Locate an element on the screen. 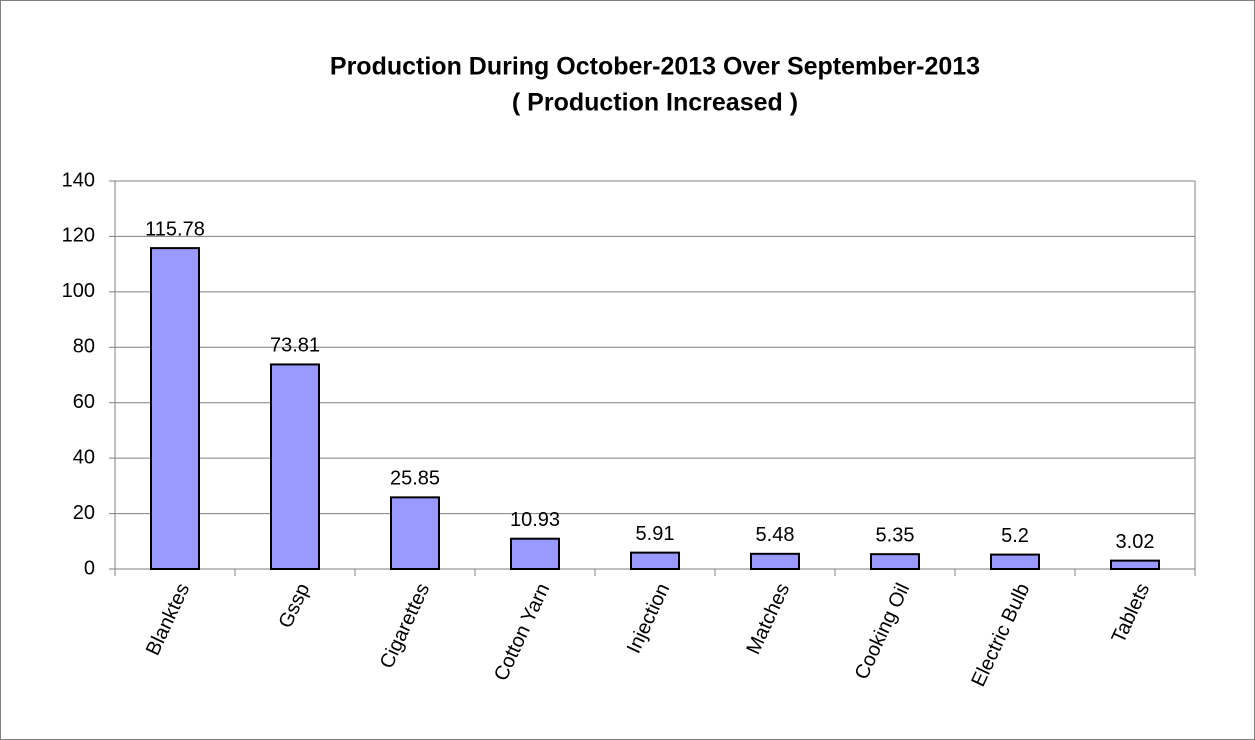 The width and height of the screenshot is (1255, 740). y-tick-label: 100 is located at coordinates (78, 291).